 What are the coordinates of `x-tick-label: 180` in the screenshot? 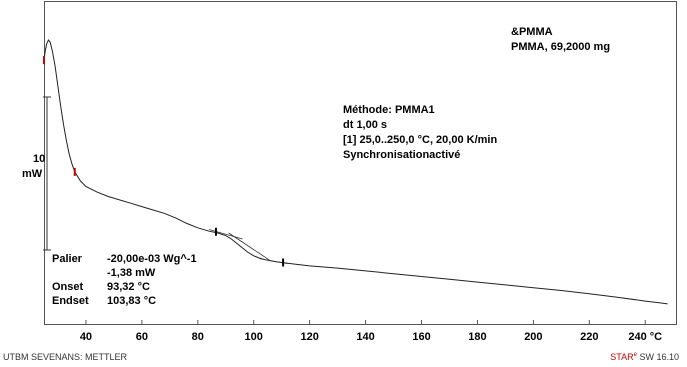 It's located at (477, 337).